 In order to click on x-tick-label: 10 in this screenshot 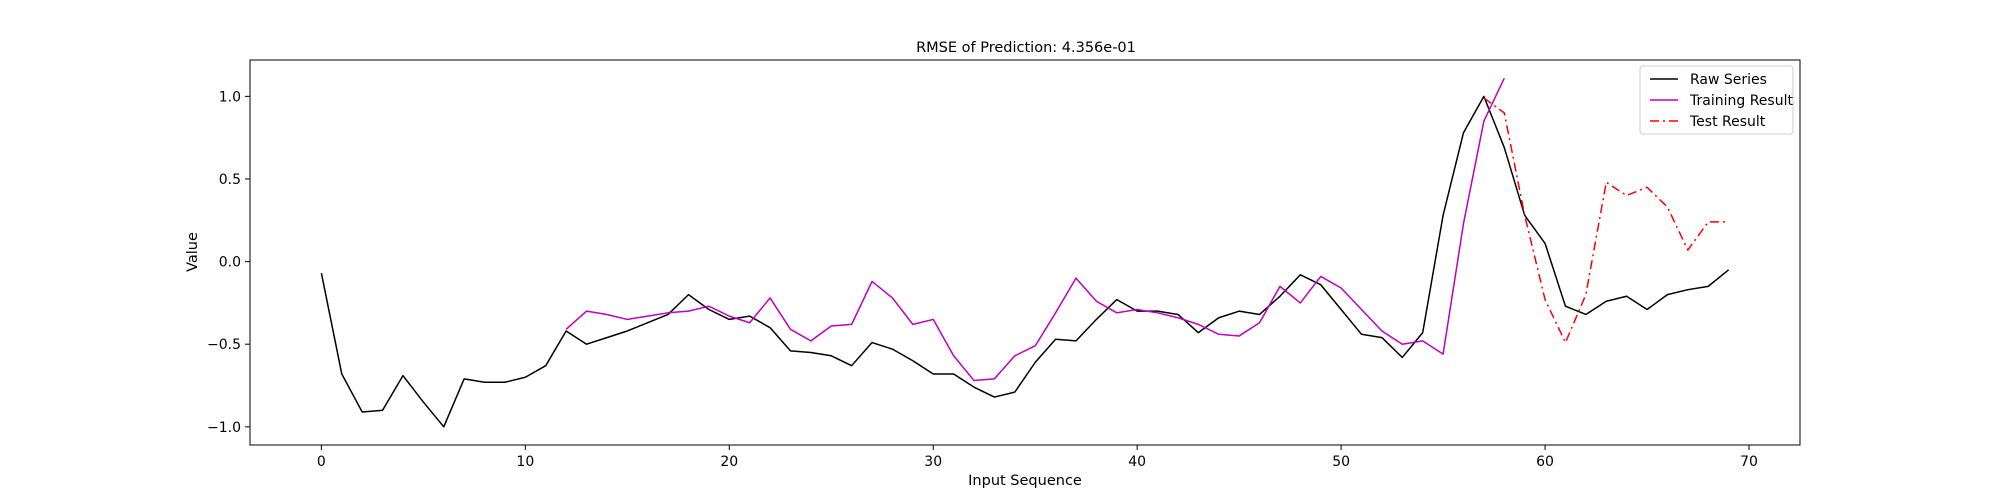, I will do `click(525, 462)`.